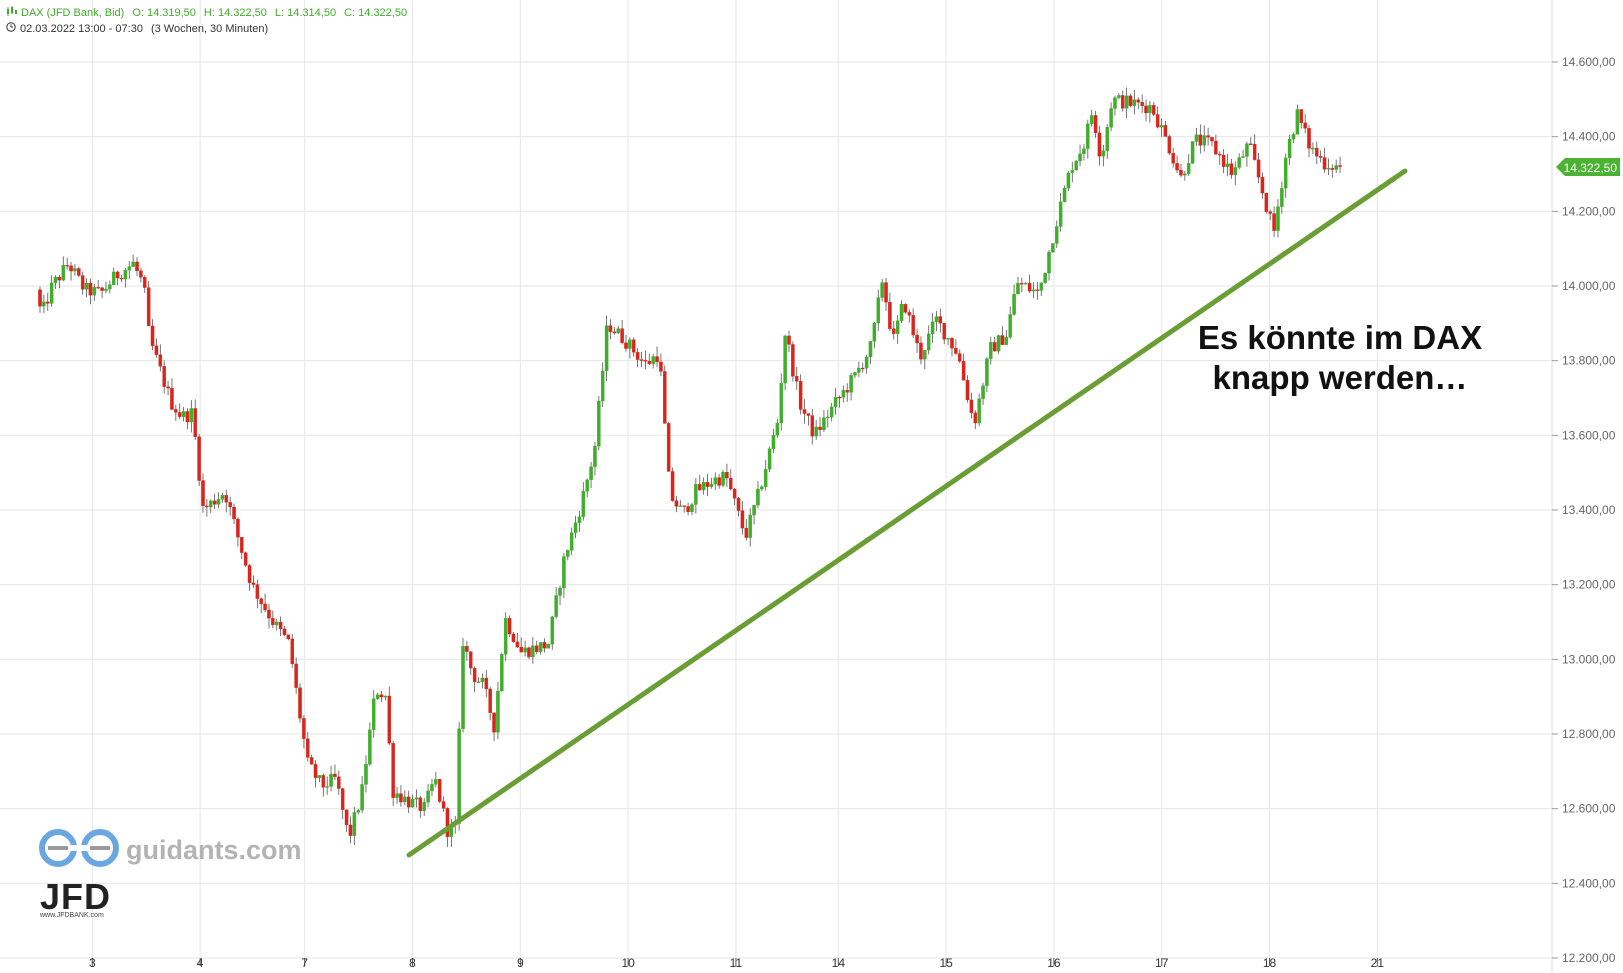 Image resolution: width=1623 pixels, height=973 pixels. I want to click on y-tick-label: 14.400,00, so click(1589, 137).